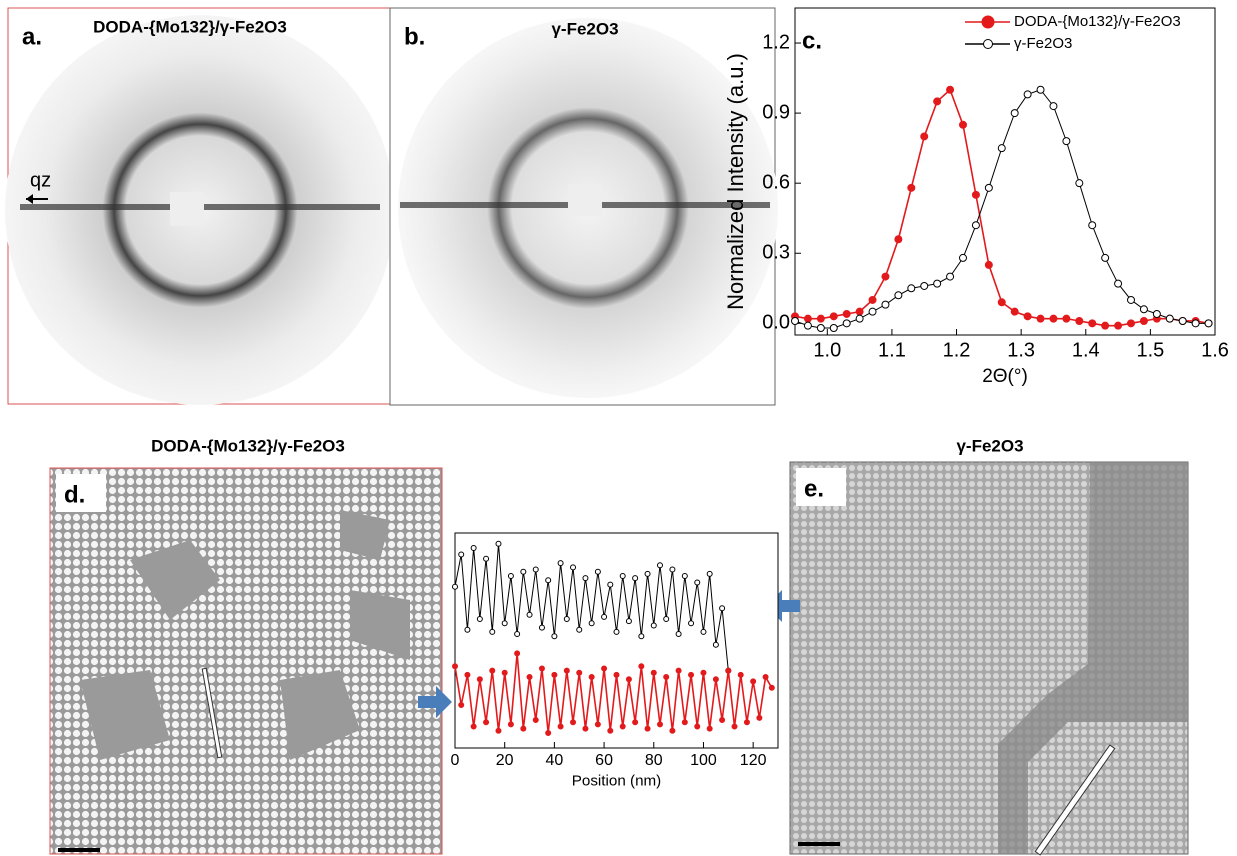  I want to click on panel-title: DODA-{Mo132}/γ-Fe2O3, so click(190, 26).